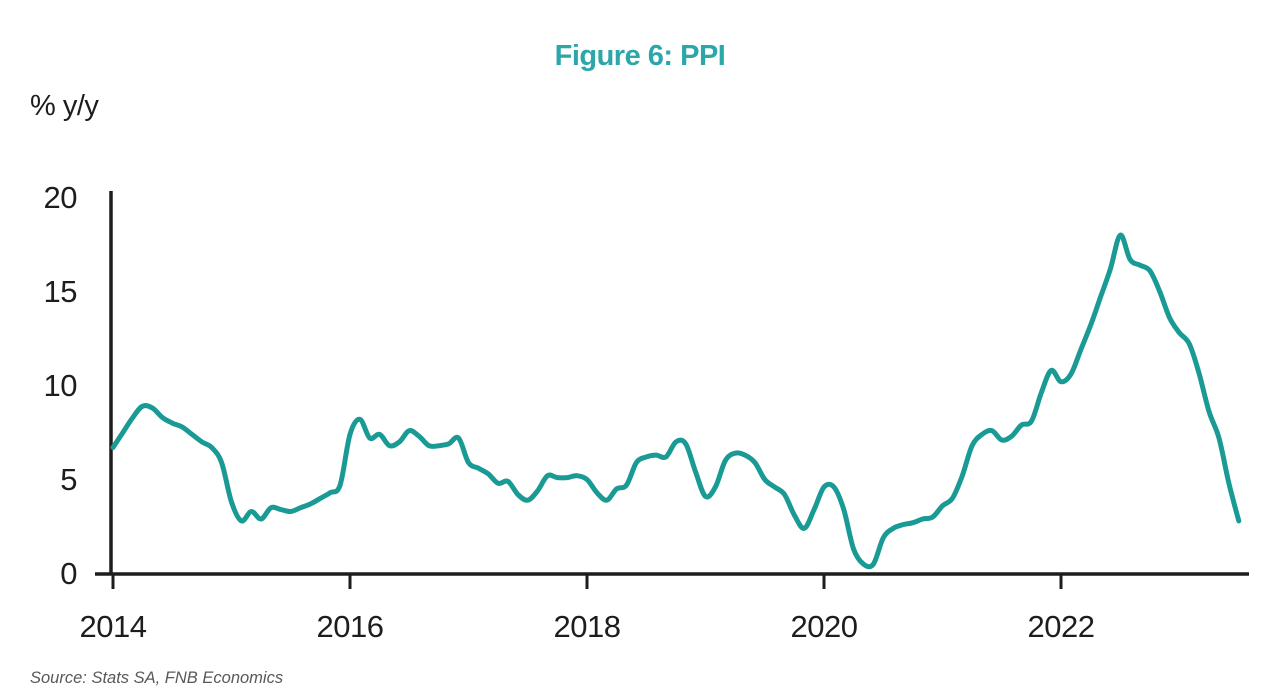 This screenshot has height=700, width=1280. I want to click on y-tick-label: 15, so click(60, 291).